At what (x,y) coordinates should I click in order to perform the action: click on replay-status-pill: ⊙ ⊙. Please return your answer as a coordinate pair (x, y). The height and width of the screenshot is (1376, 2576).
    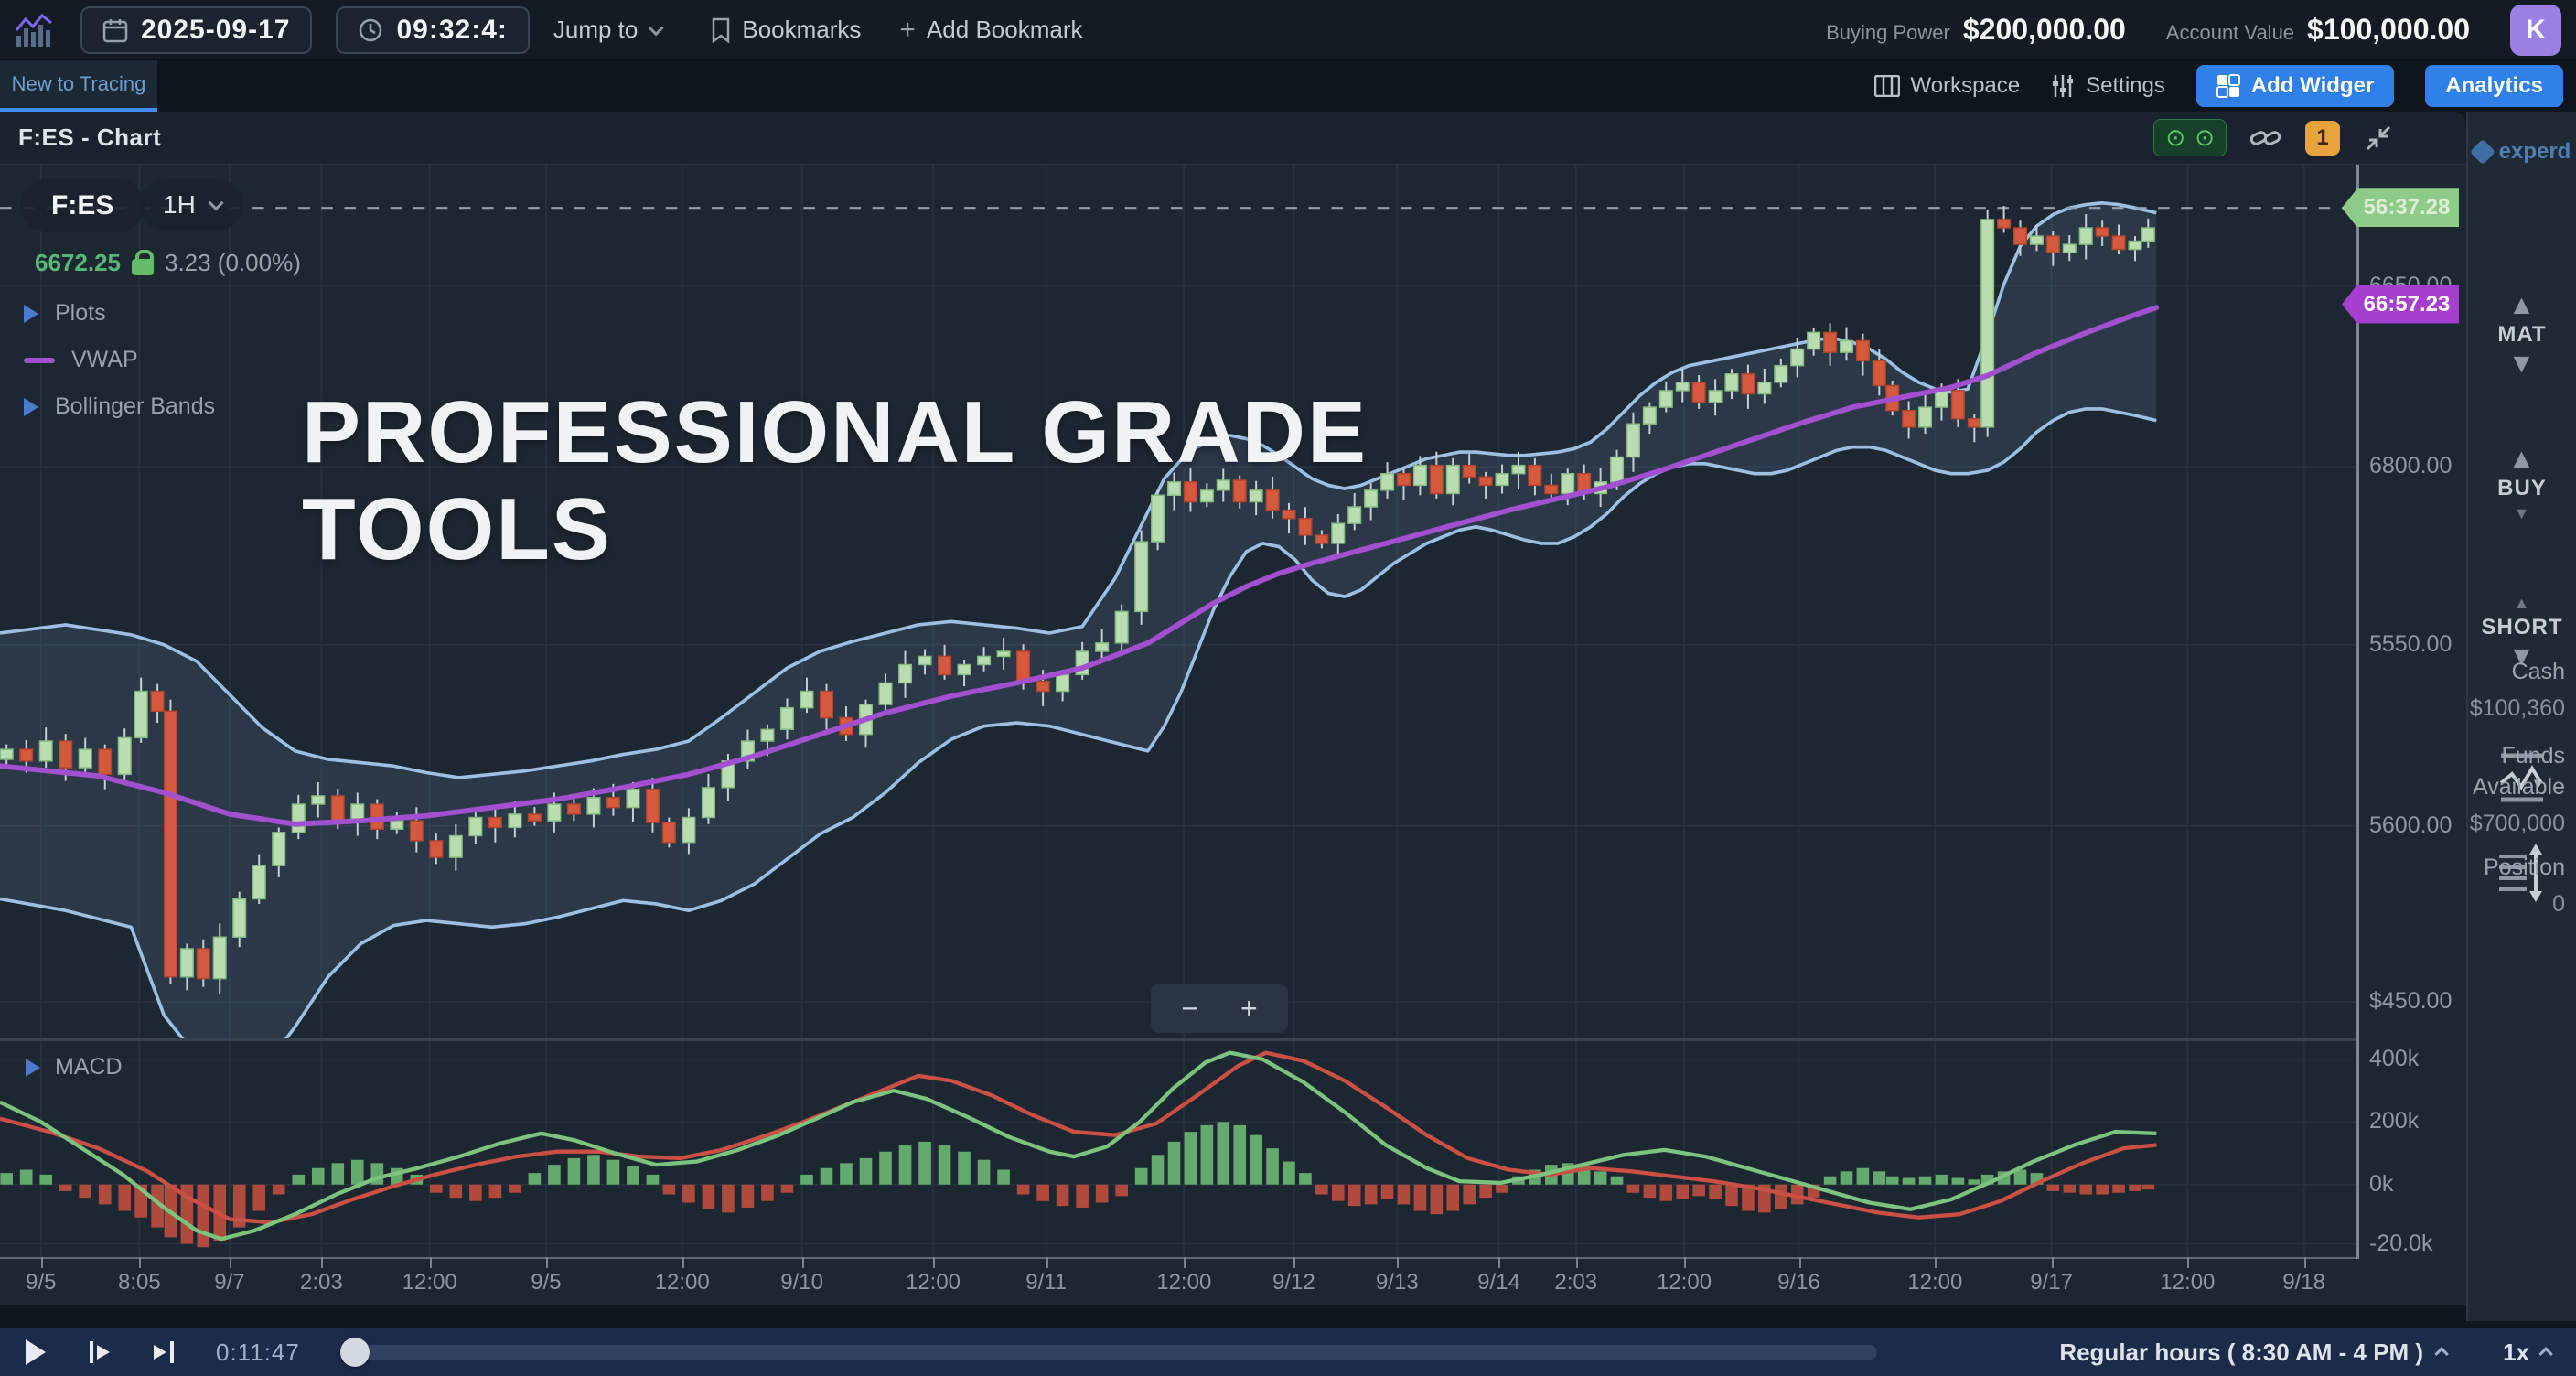
    Looking at the image, I should click on (2190, 137).